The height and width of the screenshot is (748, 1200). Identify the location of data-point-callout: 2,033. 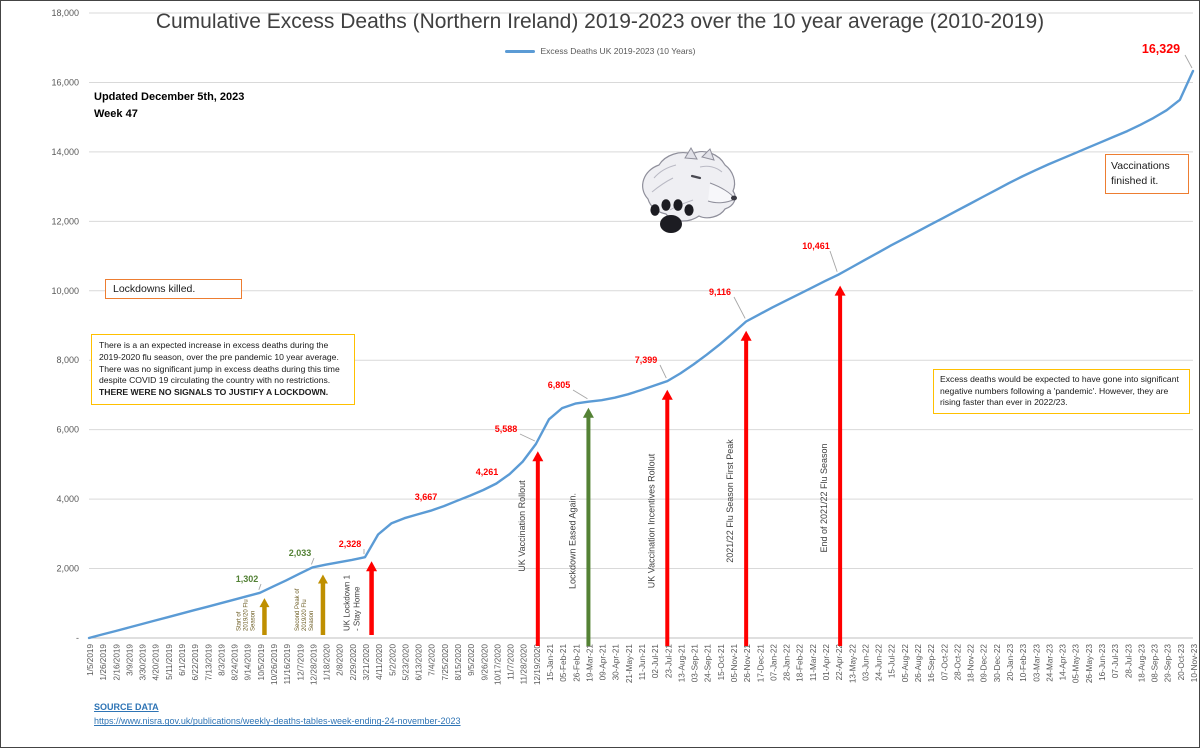
(300, 553).